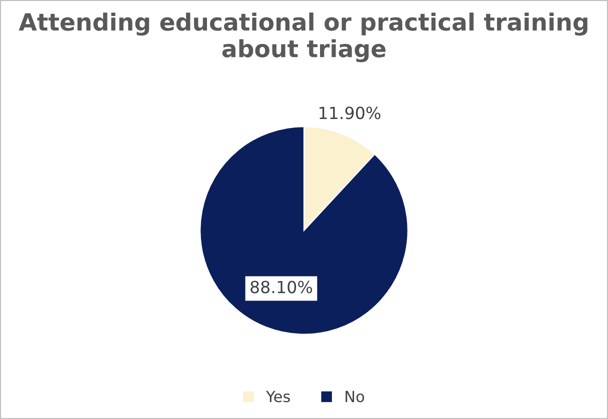 The width and height of the screenshot is (608, 419). I want to click on legend-label: Yes, so click(278, 396).